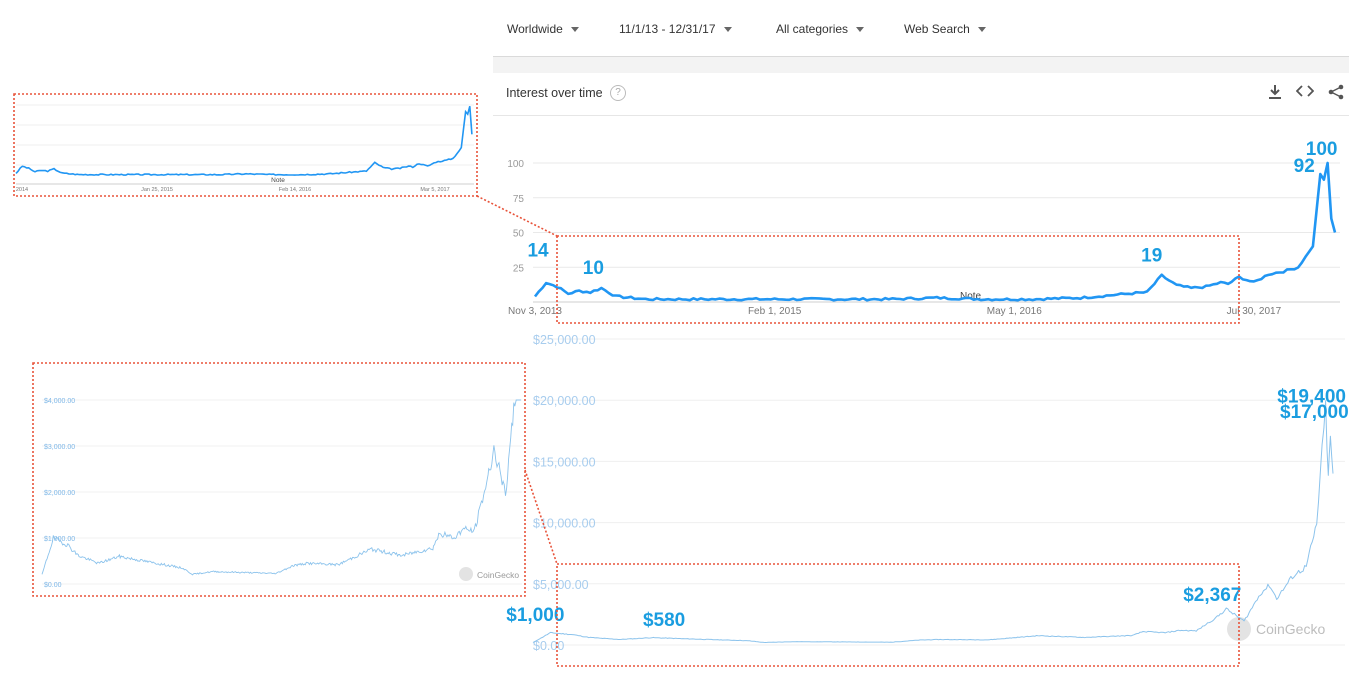 The width and height of the screenshot is (1366, 686). I want to click on price-value-label: $2,367, so click(1212, 595).